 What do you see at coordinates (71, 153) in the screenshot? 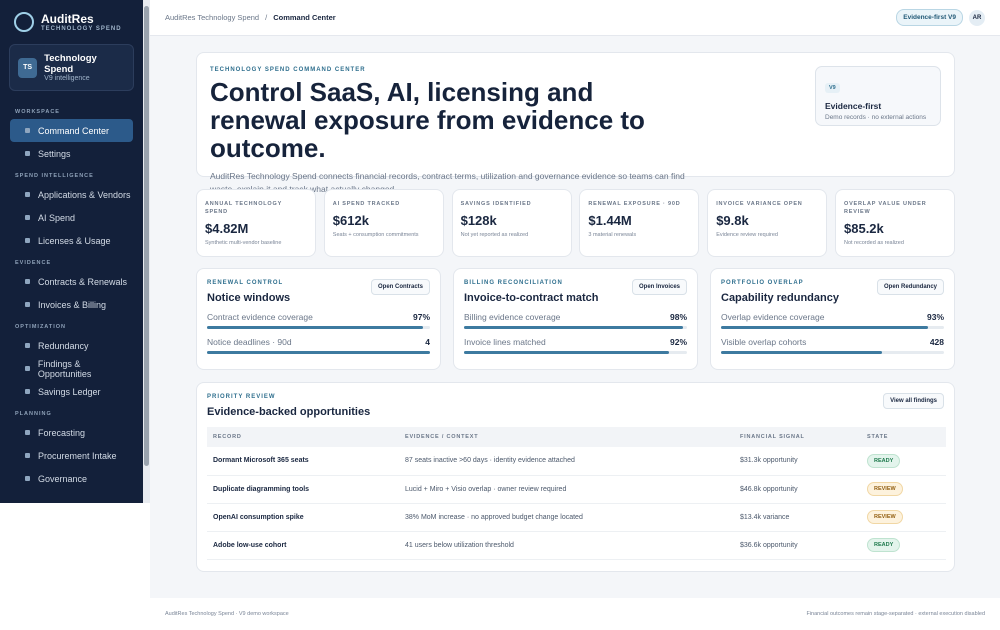
I see `nav-item: Settings` at bounding box center [71, 153].